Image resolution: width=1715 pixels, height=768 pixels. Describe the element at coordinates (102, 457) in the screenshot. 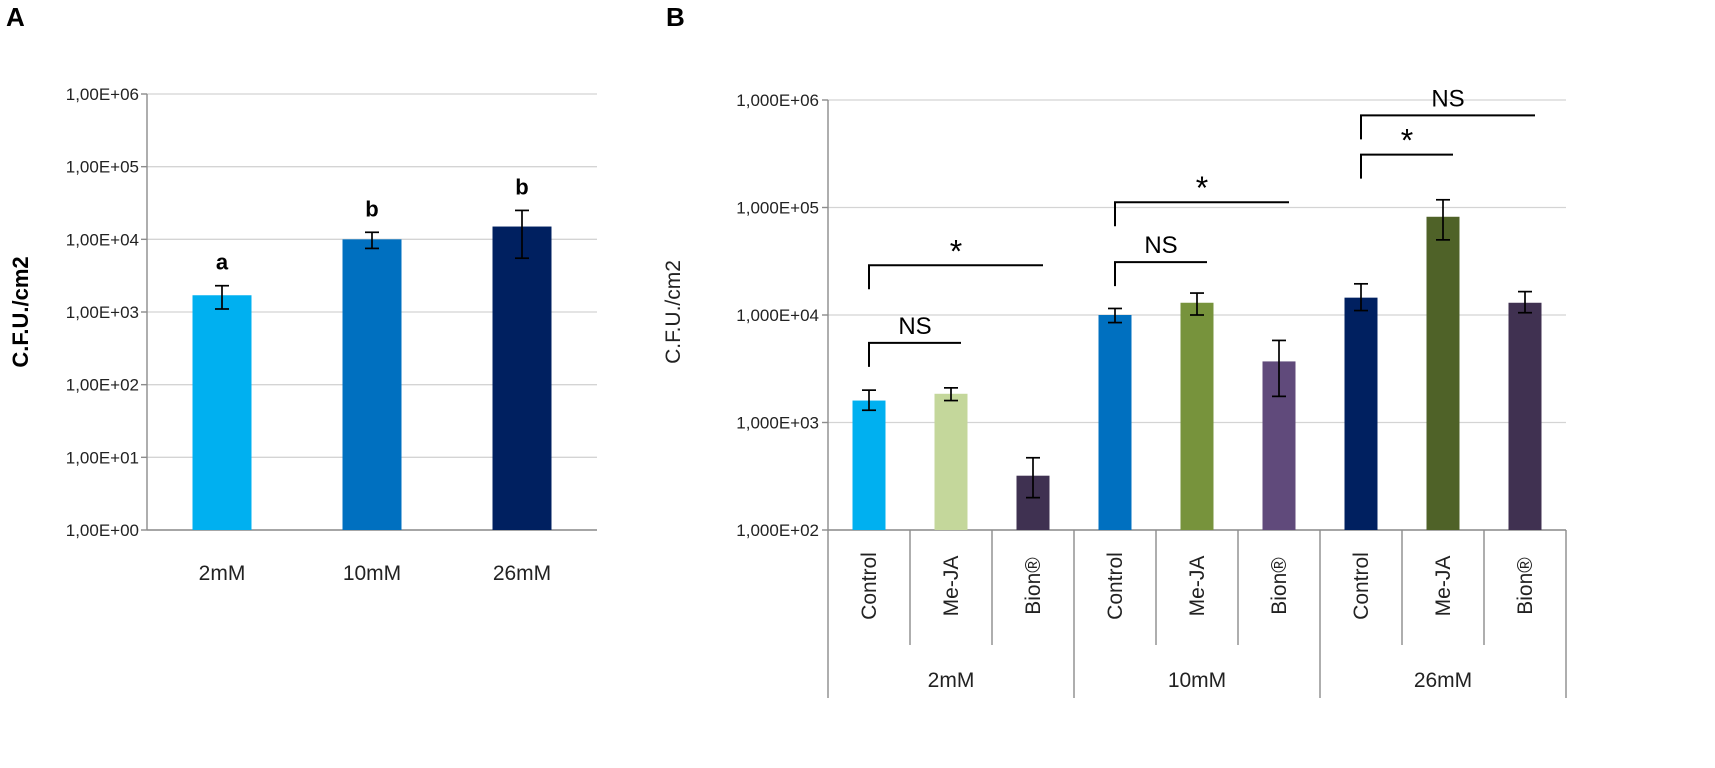

I see `y-tick-label: 1,00E+01` at that location.